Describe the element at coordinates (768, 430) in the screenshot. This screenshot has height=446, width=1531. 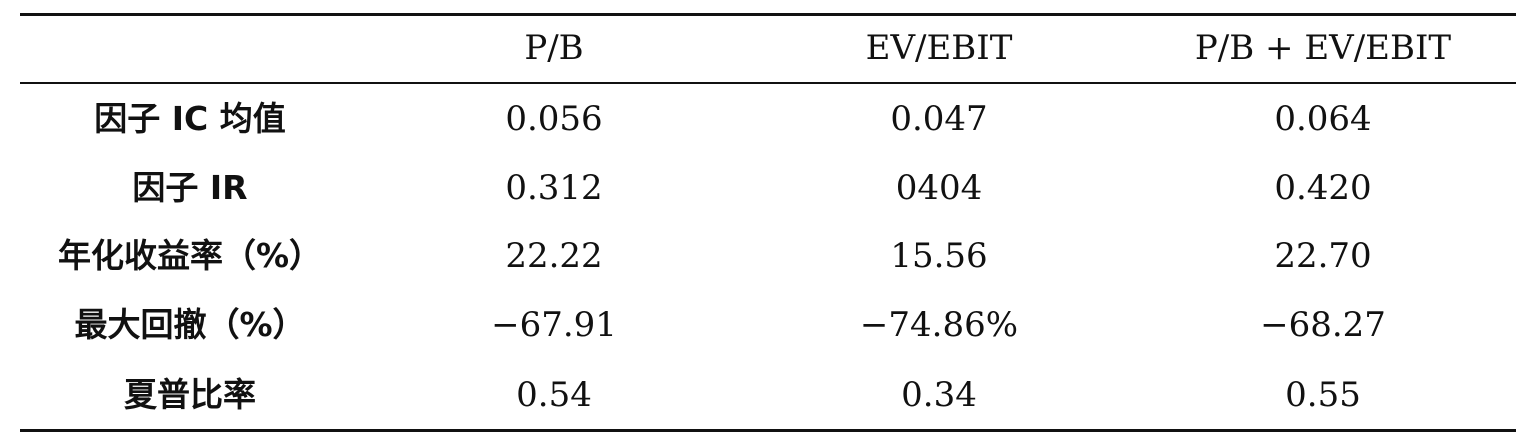
I see `table-bottom-rule` at that location.